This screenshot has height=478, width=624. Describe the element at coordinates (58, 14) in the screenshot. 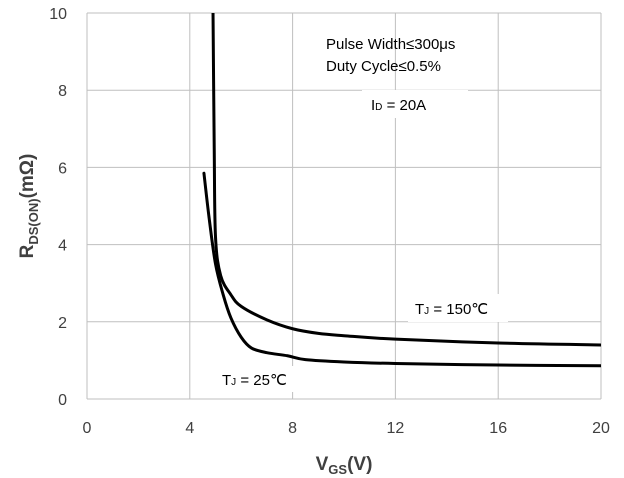

I see `y-tick-label: 10` at that location.